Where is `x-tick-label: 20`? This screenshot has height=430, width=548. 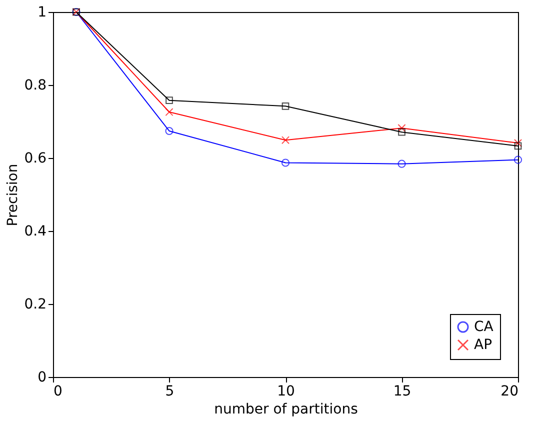
x-tick-label: 20 is located at coordinates (509, 392).